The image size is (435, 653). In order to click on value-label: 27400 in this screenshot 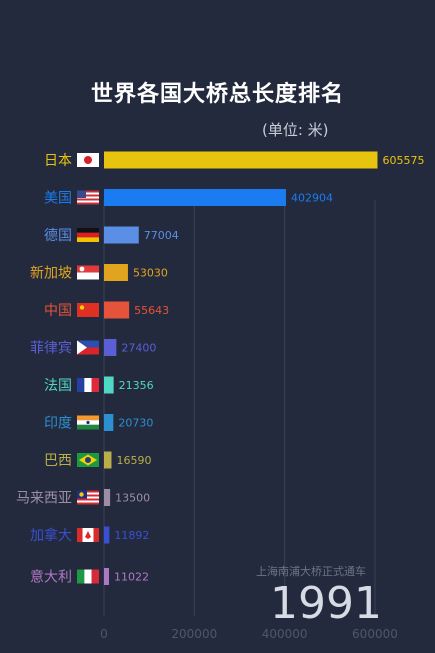, I will do `click(138, 348)`.